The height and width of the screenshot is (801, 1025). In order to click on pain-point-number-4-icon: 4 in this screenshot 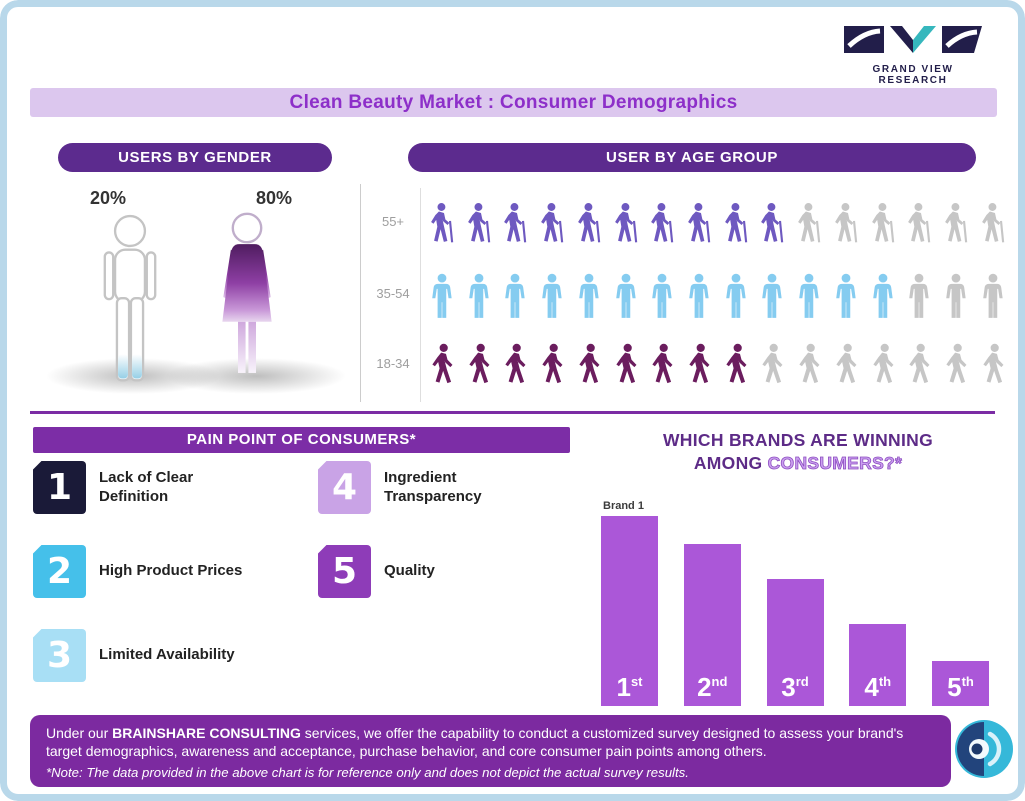, I will do `click(344, 487)`.